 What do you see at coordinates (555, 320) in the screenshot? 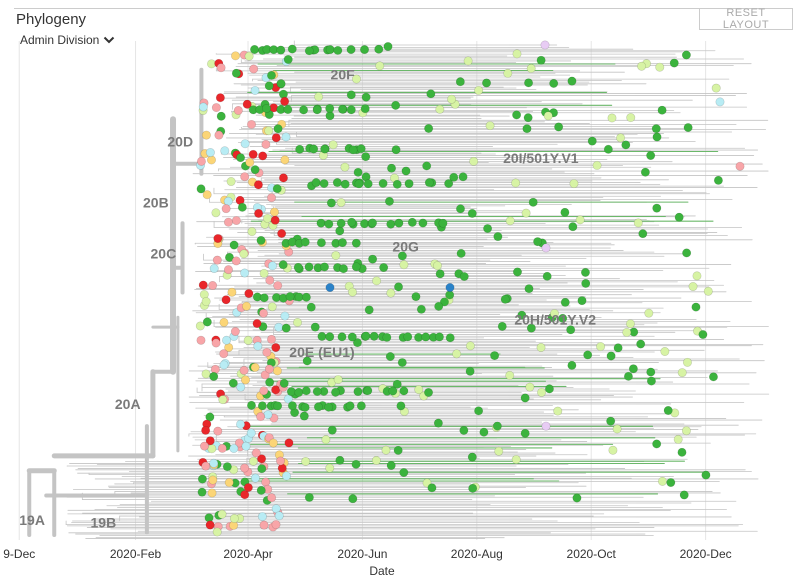
I see `clade-label: 20H/501Y.V2` at bounding box center [555, 320].